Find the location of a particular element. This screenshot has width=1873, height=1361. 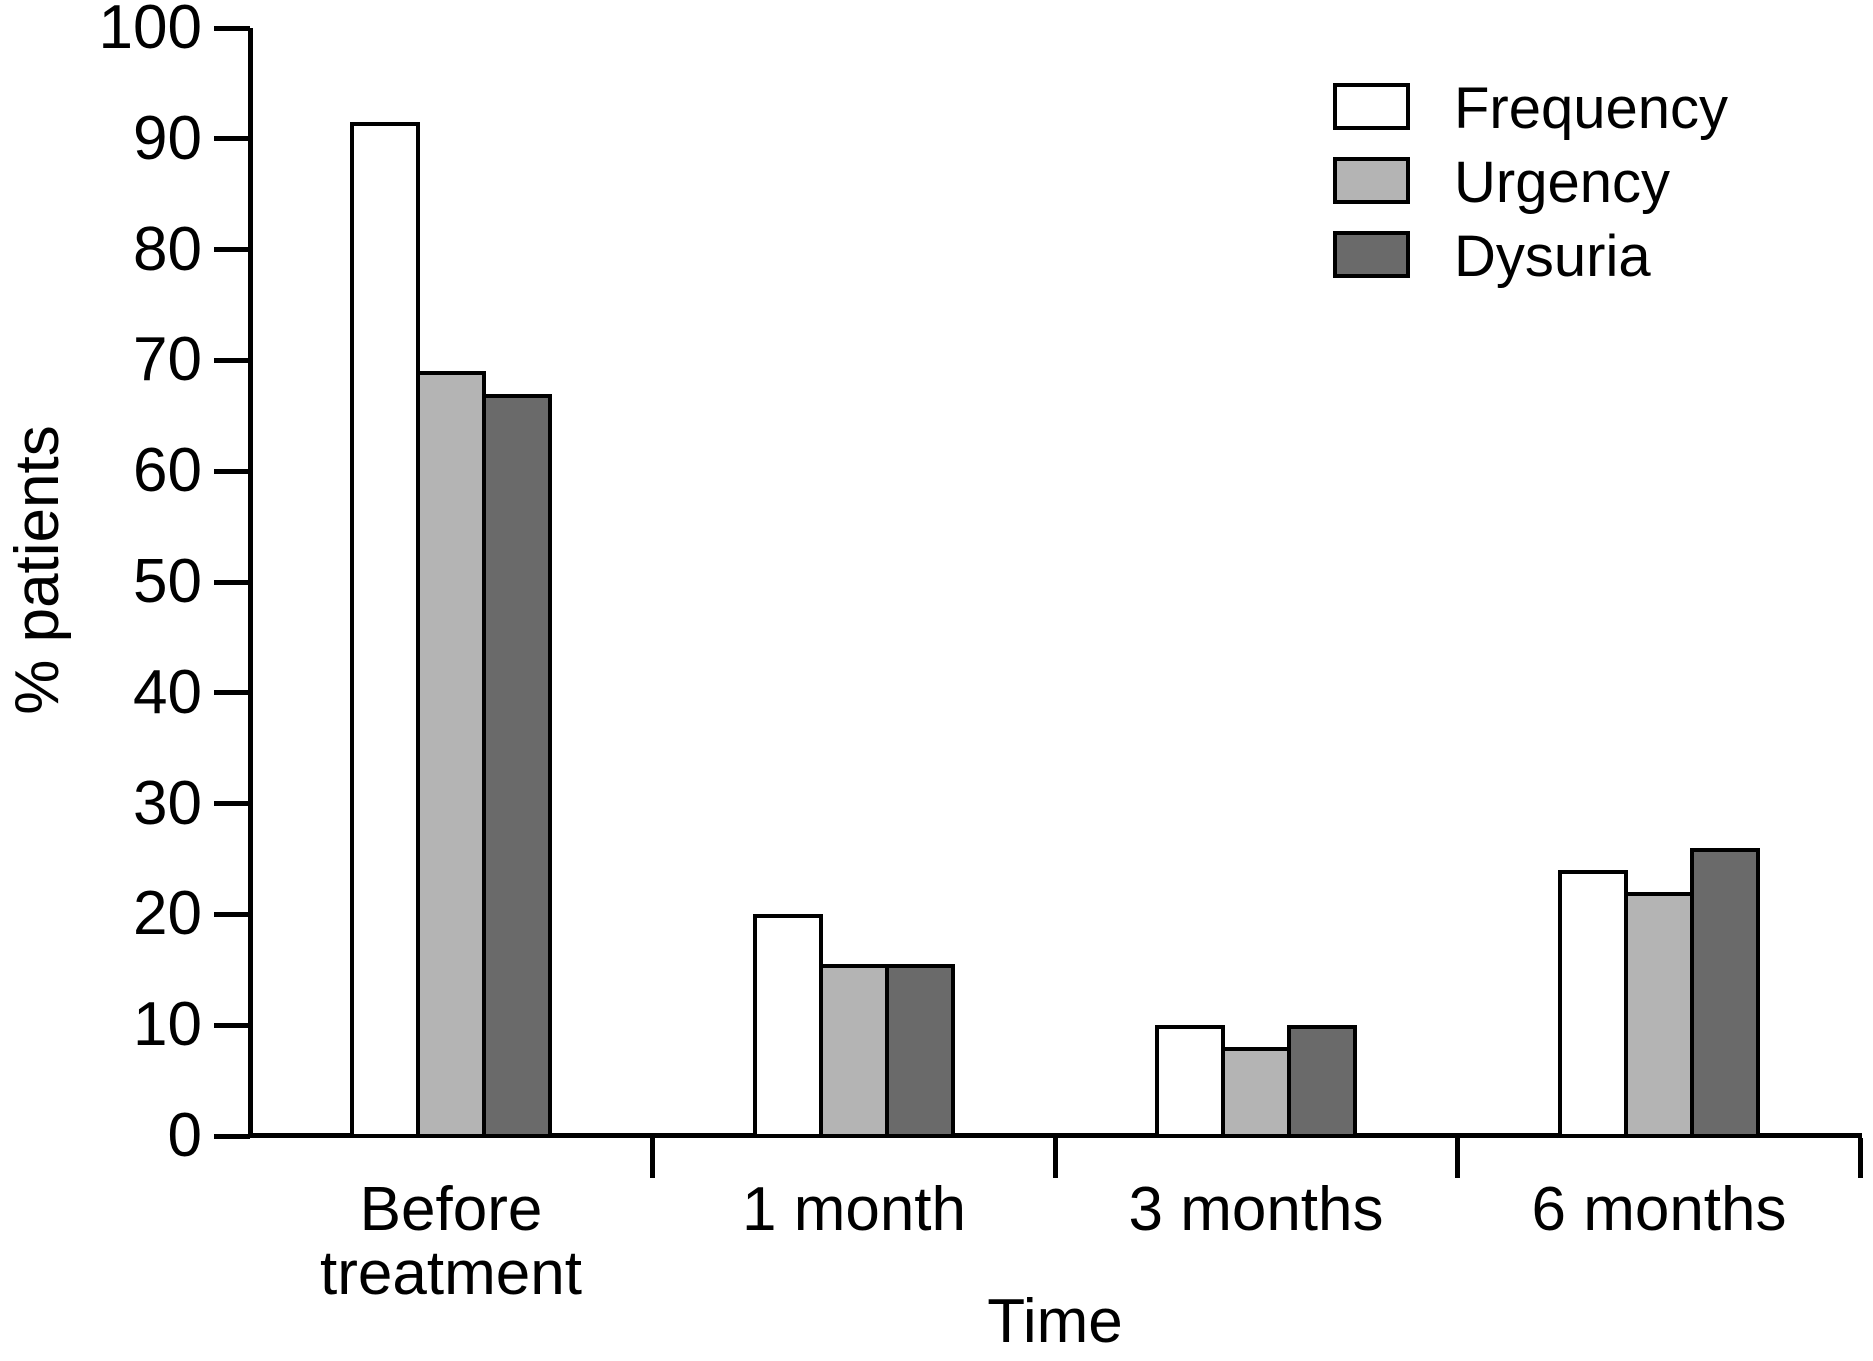

legend-item-dysuria: Dysuria is located at coordinates (1492, 254).